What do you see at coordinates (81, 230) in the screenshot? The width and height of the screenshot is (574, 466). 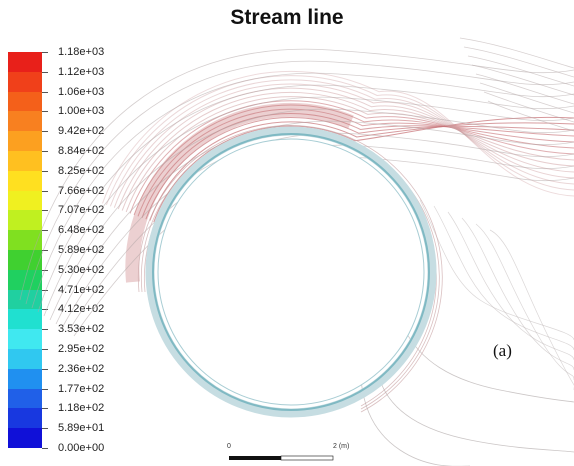 I see `legend-tick-label: 6.48e+02` at bounding box center [81, 230].